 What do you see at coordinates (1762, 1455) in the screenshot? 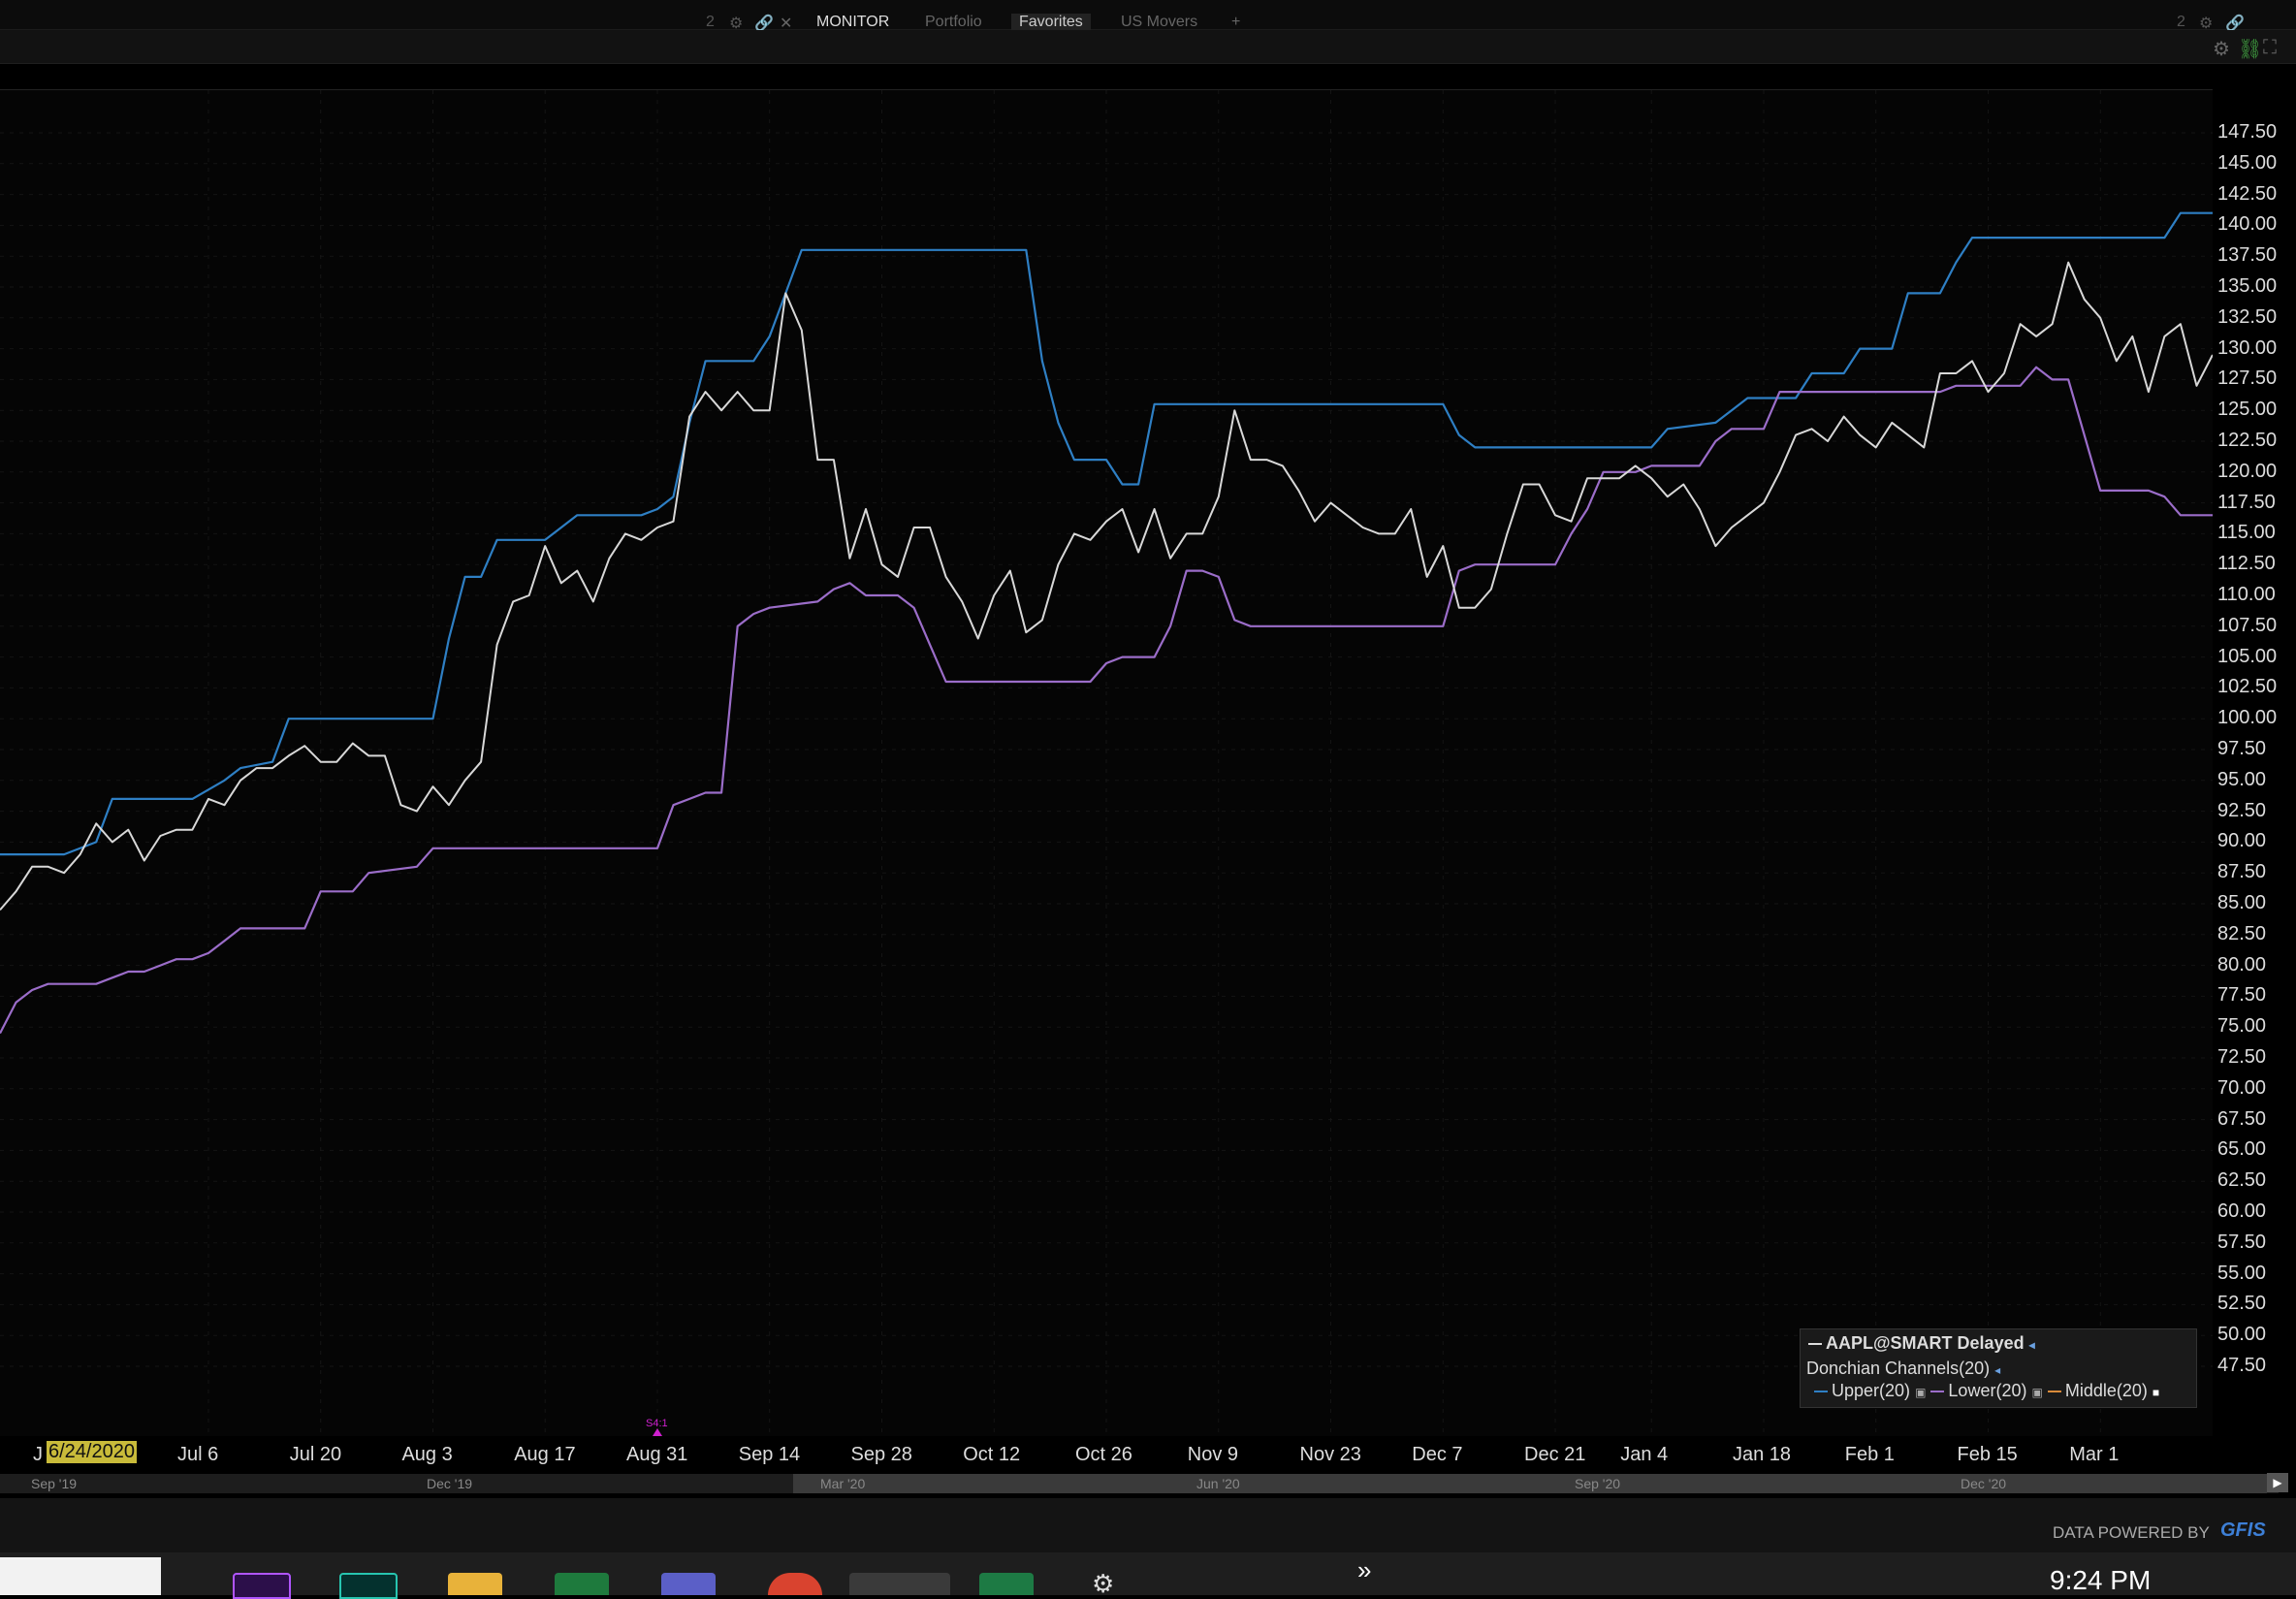
I see `x-tick-label: Jan 18` at bounding box center [1762, 1455].